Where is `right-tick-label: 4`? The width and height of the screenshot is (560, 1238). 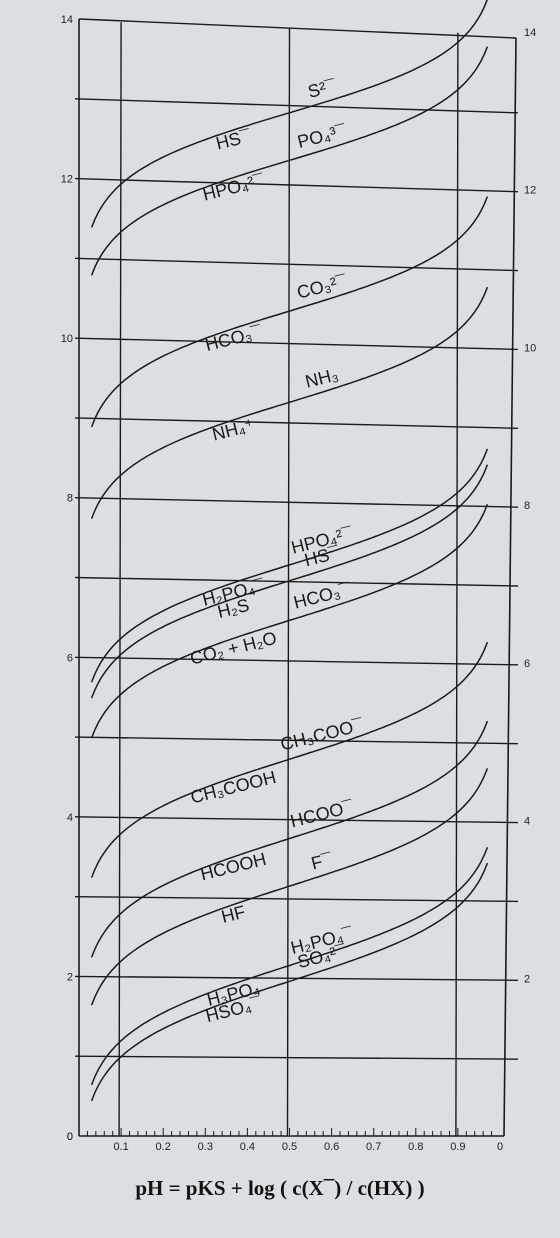 right-tick-label: 4 is located at coordinates (527, 822).